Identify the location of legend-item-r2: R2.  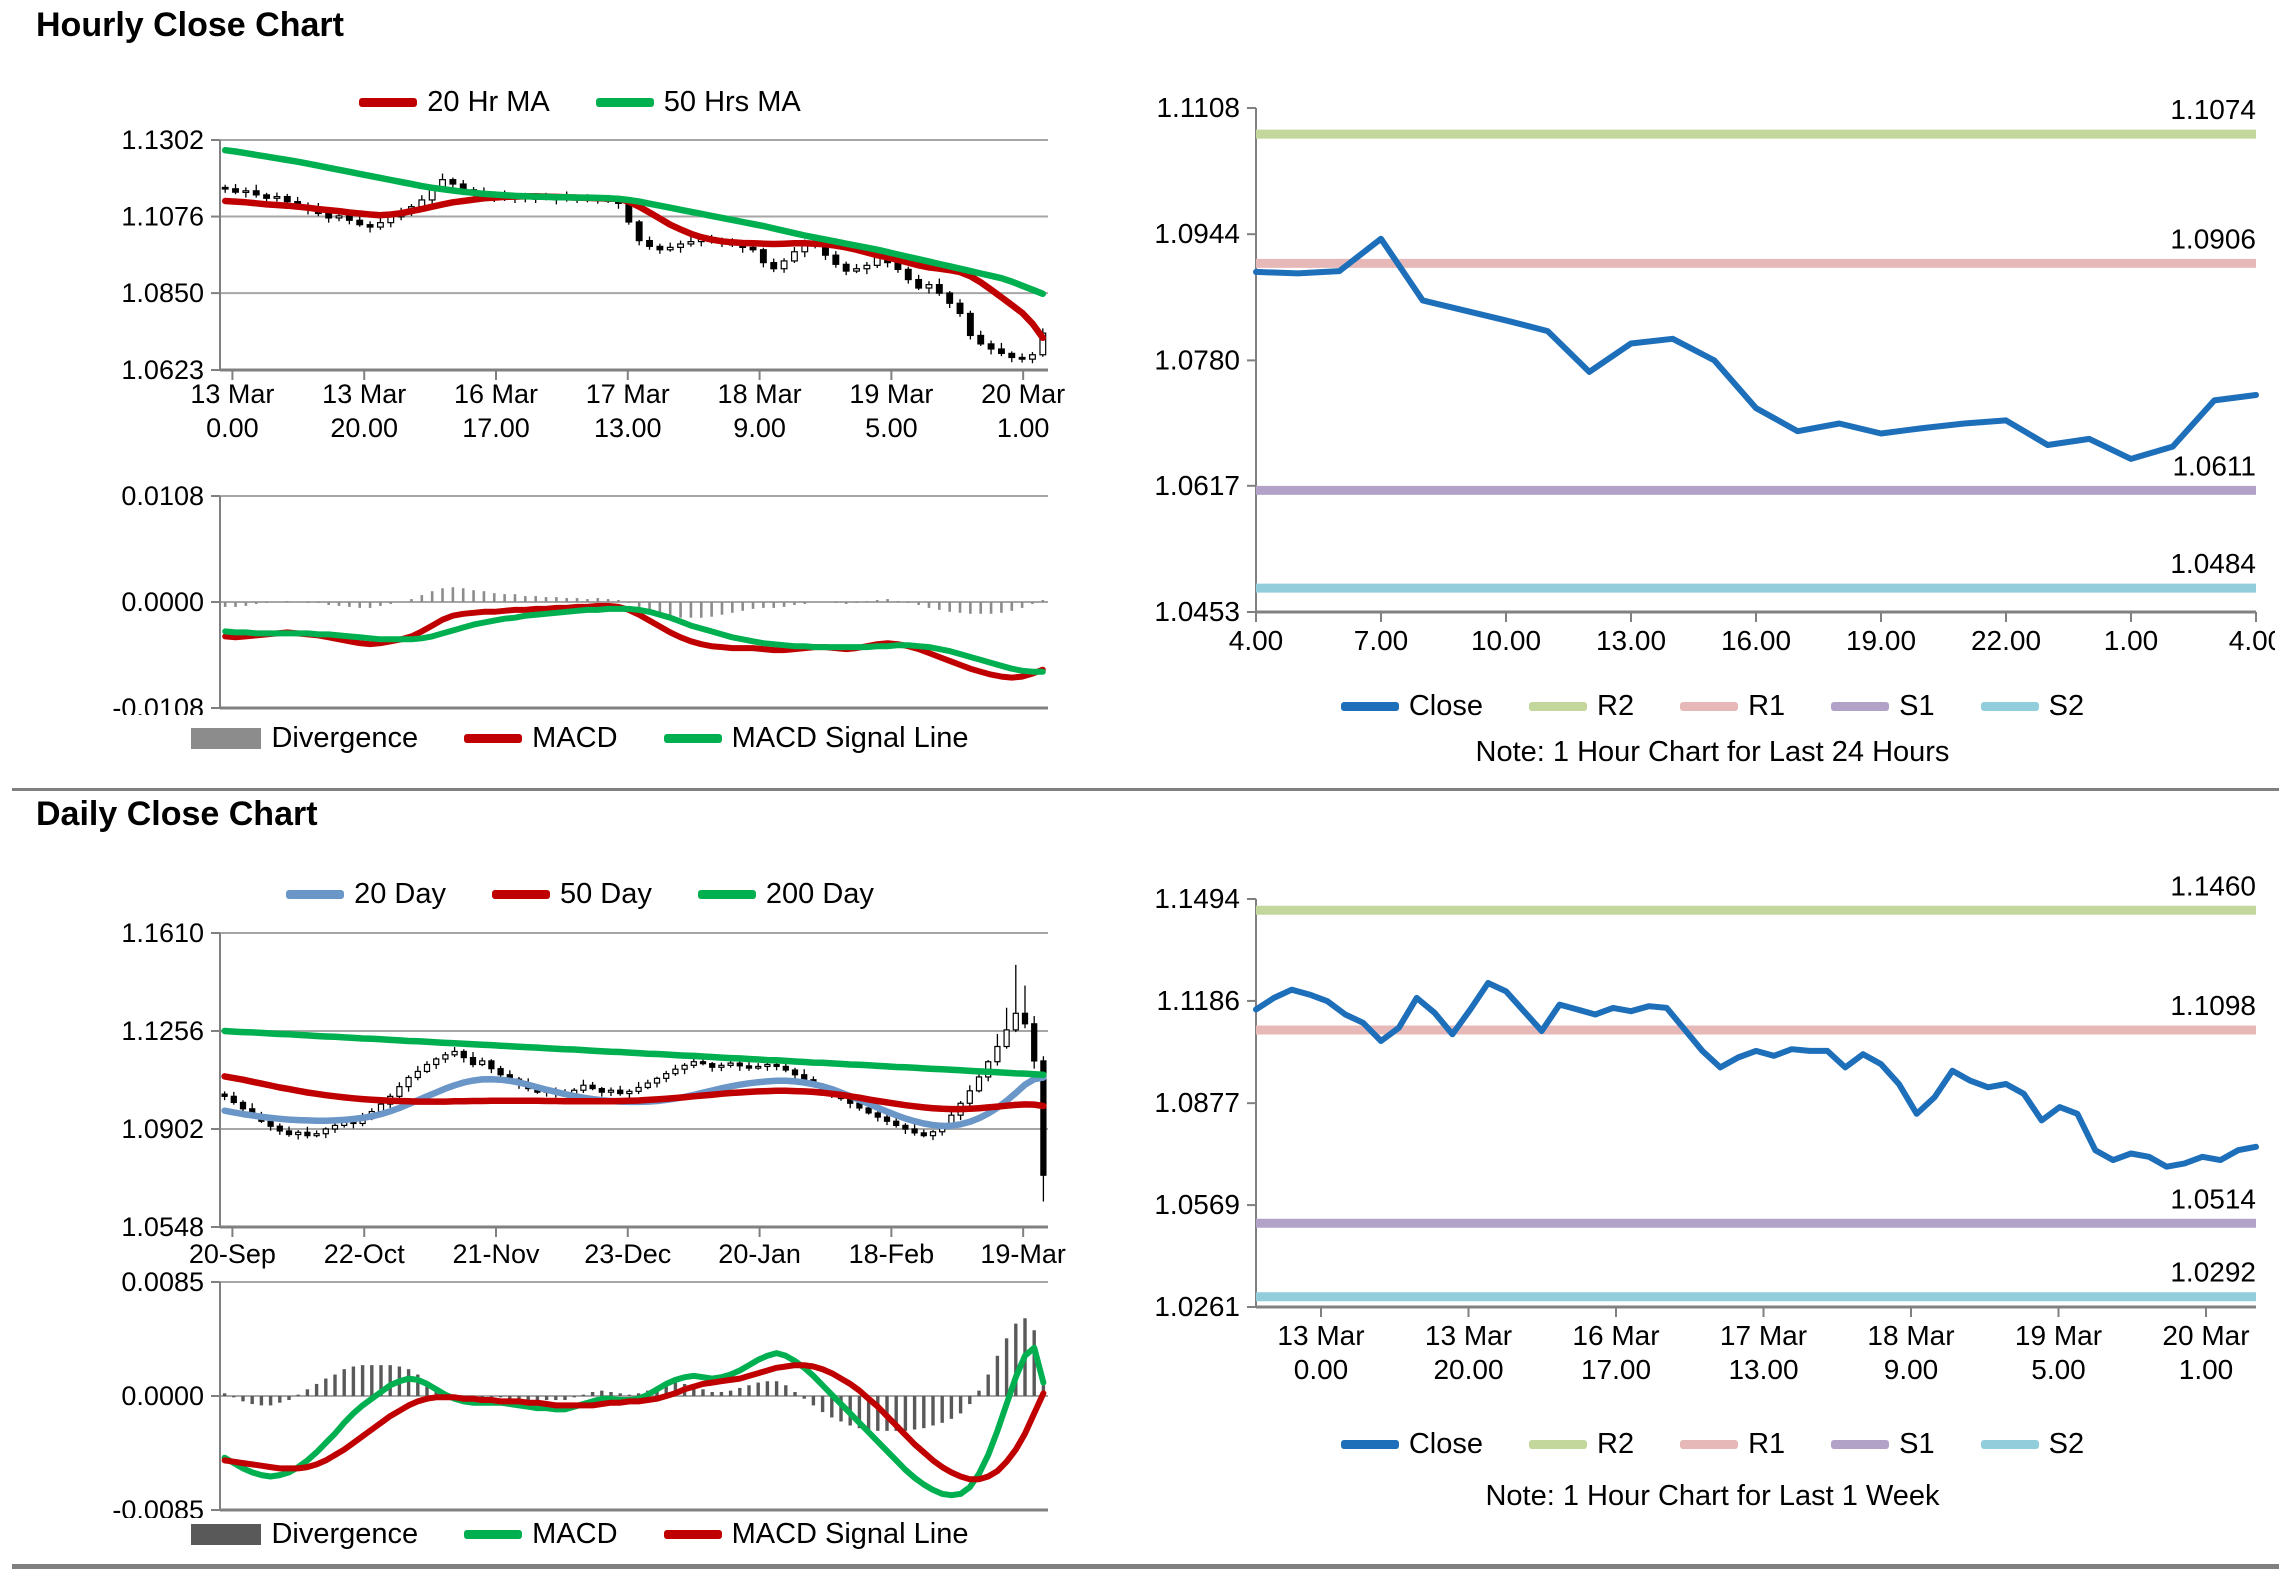
(1581, 1444).